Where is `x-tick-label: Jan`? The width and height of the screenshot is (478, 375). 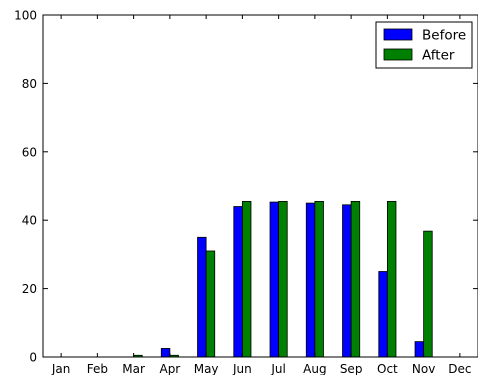
x-tick-label: Jan is located at coordinates (61, 368).